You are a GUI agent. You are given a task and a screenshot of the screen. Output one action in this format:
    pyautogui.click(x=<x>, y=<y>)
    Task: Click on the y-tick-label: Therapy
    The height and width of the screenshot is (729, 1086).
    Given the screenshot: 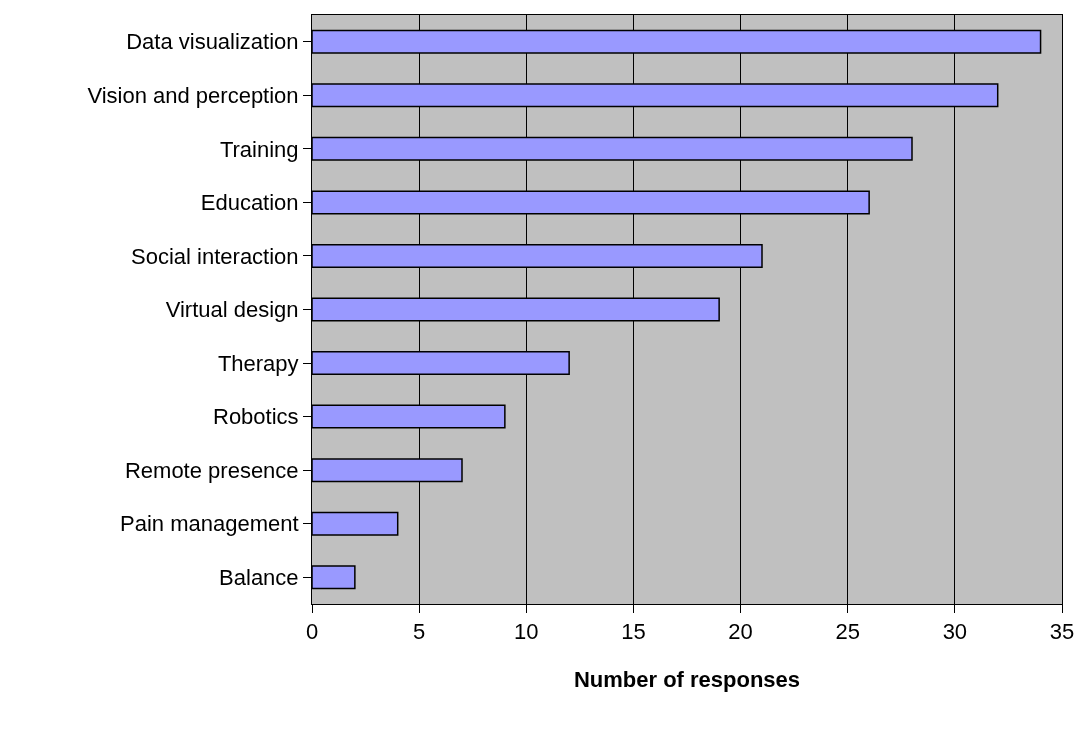 What is the action you would take?
    pyautogui.click(x=258, y=363)
    